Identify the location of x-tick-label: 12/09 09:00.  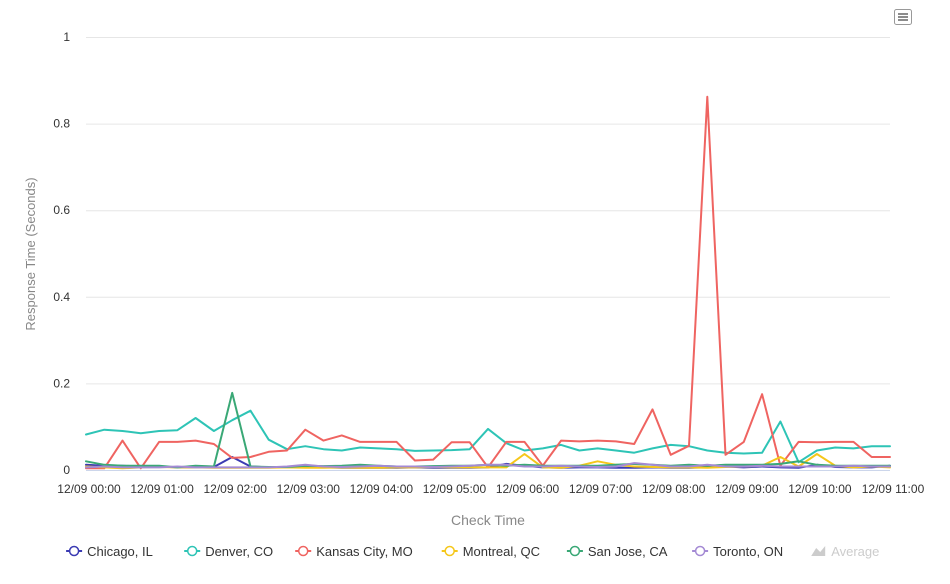
(747, 489).